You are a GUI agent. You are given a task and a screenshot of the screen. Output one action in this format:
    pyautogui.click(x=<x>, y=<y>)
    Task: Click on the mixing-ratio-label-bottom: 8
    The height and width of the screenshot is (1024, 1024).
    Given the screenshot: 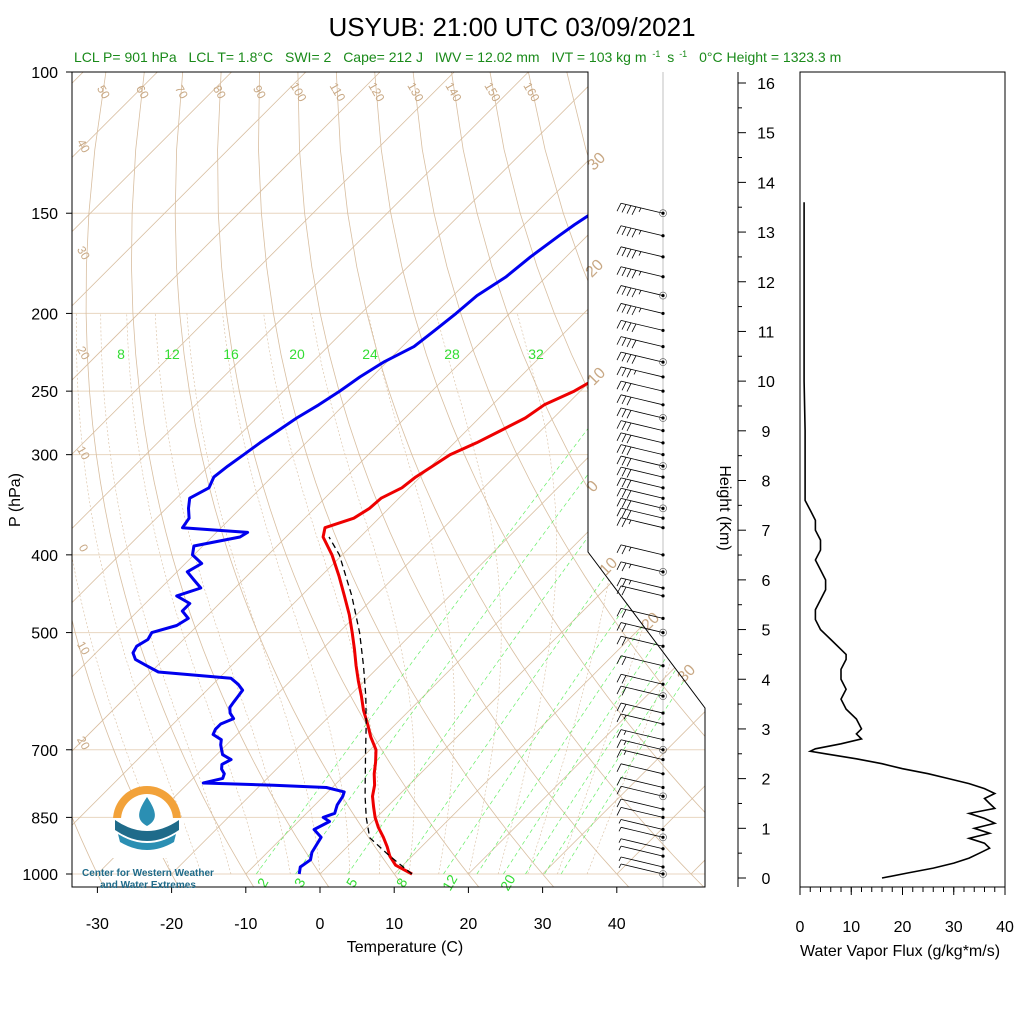 What is the action you would take?
    pyautogui.click(x=402, y=882)
    